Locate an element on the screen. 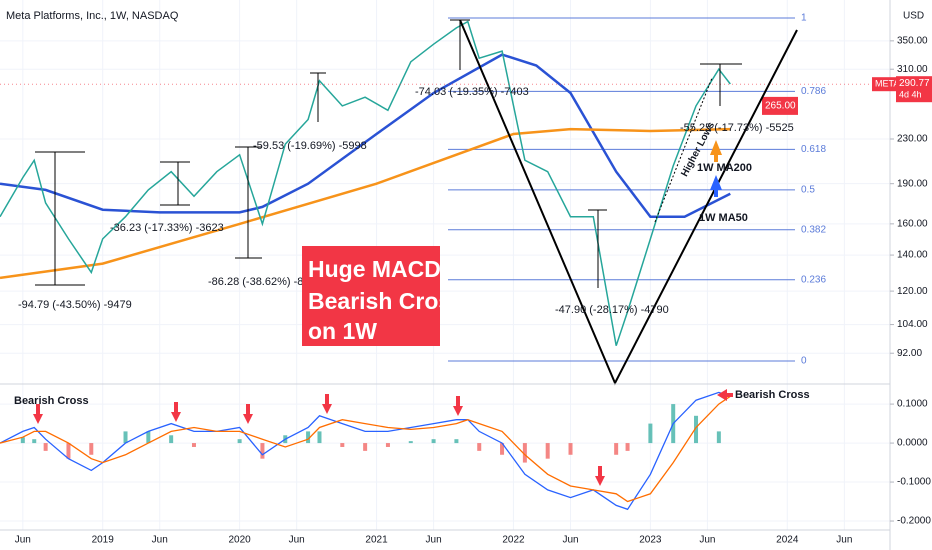 Image resolution: width=932 pixels, height=550 pixels. price-tag is located at coordinates (914, 89).